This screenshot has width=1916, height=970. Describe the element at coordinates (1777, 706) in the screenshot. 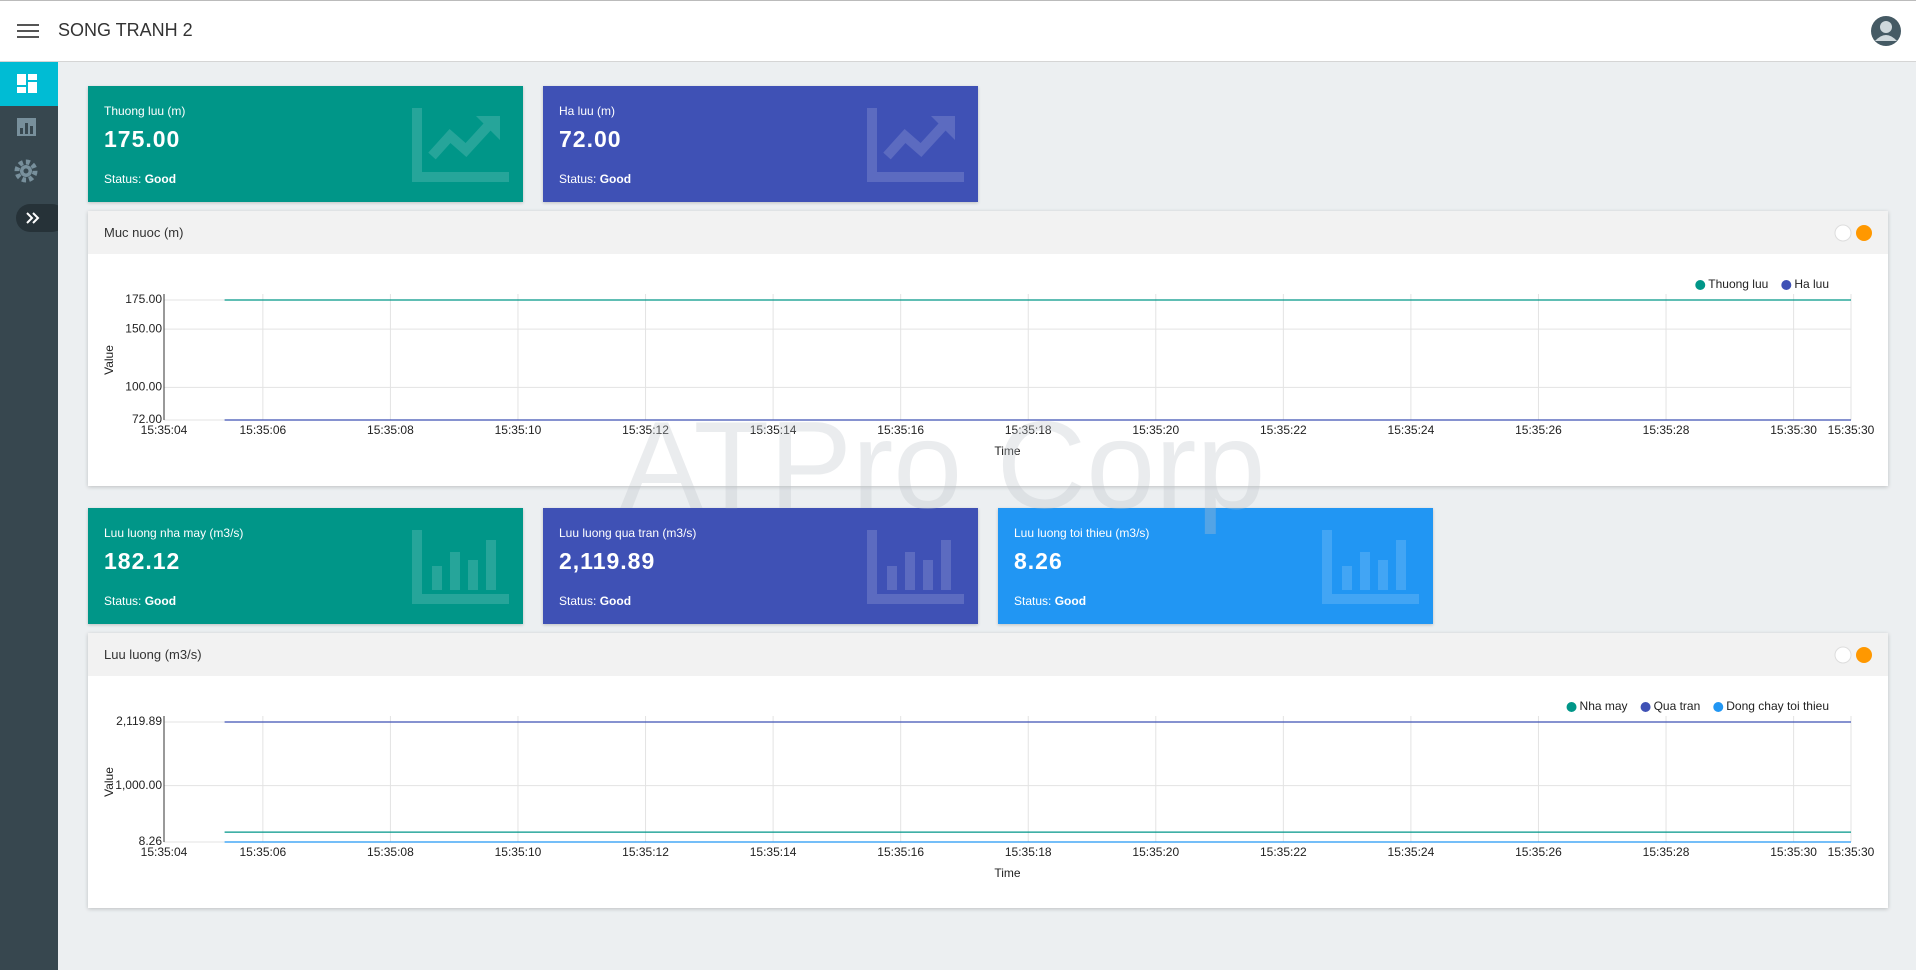

I see `legend-label: Dong chay toi thieu` at that location.